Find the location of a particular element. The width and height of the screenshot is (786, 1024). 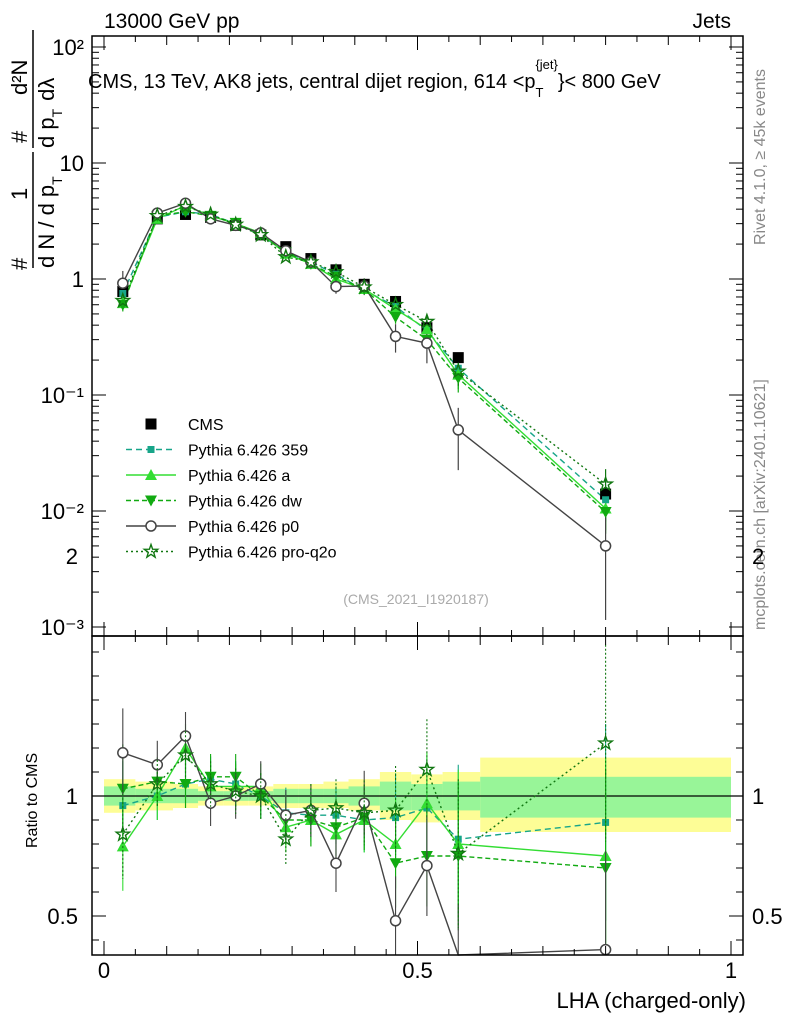

y-label-d2n: d²N is located at coordinates (19, 77).